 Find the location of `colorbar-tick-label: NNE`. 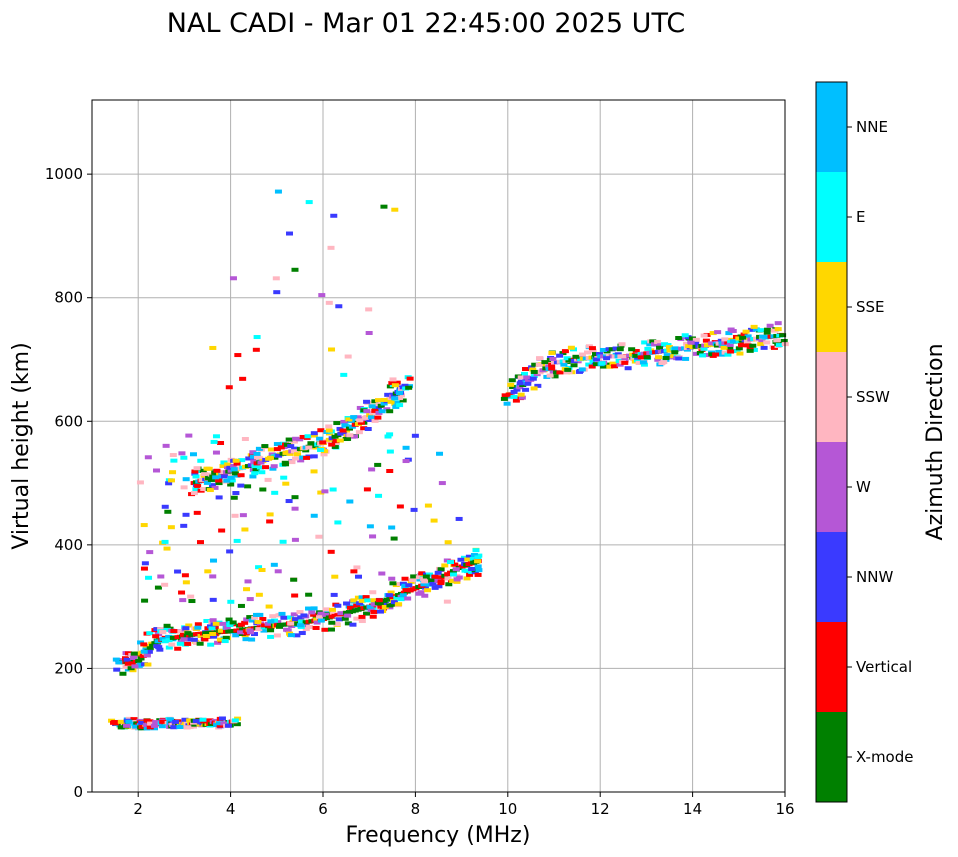

colorbar-tick-label: NNE is located at coordinates (872, 127).